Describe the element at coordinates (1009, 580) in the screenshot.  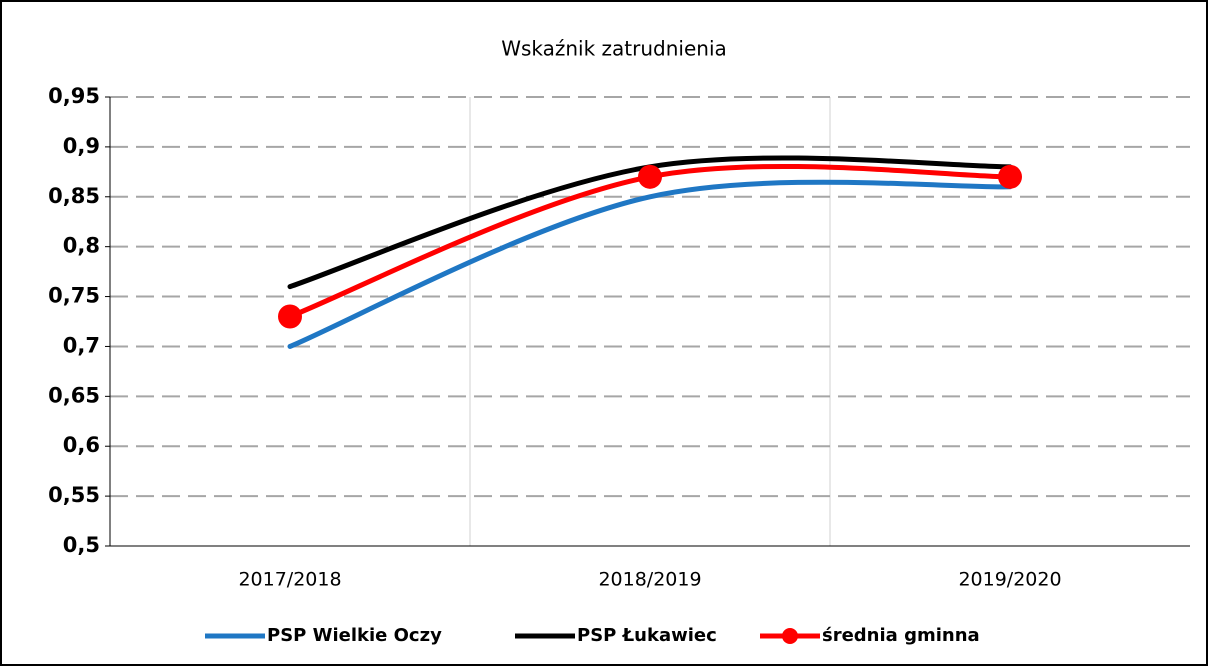
I see `x-tick-label: 2019/2020` at that location.